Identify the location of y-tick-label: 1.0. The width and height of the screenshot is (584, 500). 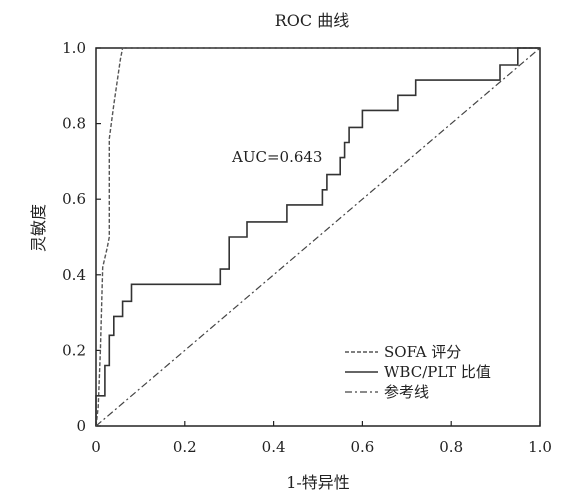
(74, 48).